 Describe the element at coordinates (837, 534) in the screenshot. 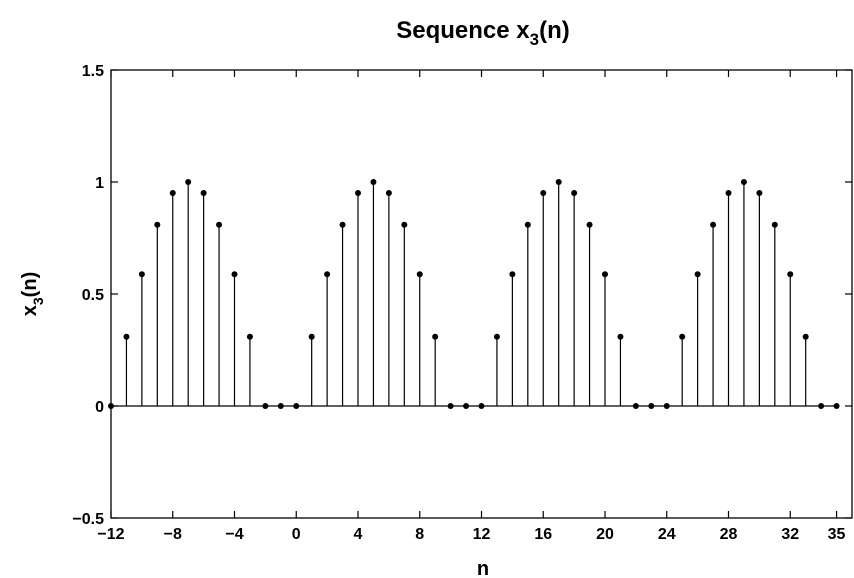

I see `x-tick-label: 35` at that location.